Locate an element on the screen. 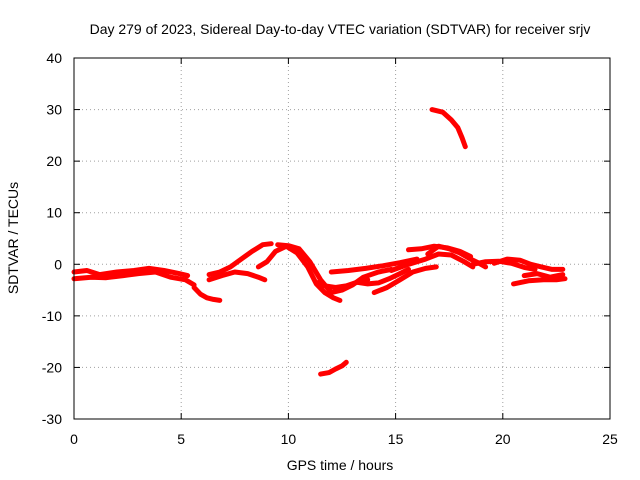 The height and width of the screenshot is (480, 640). x-tick-label: 20 is located at coordinates (503, 439).